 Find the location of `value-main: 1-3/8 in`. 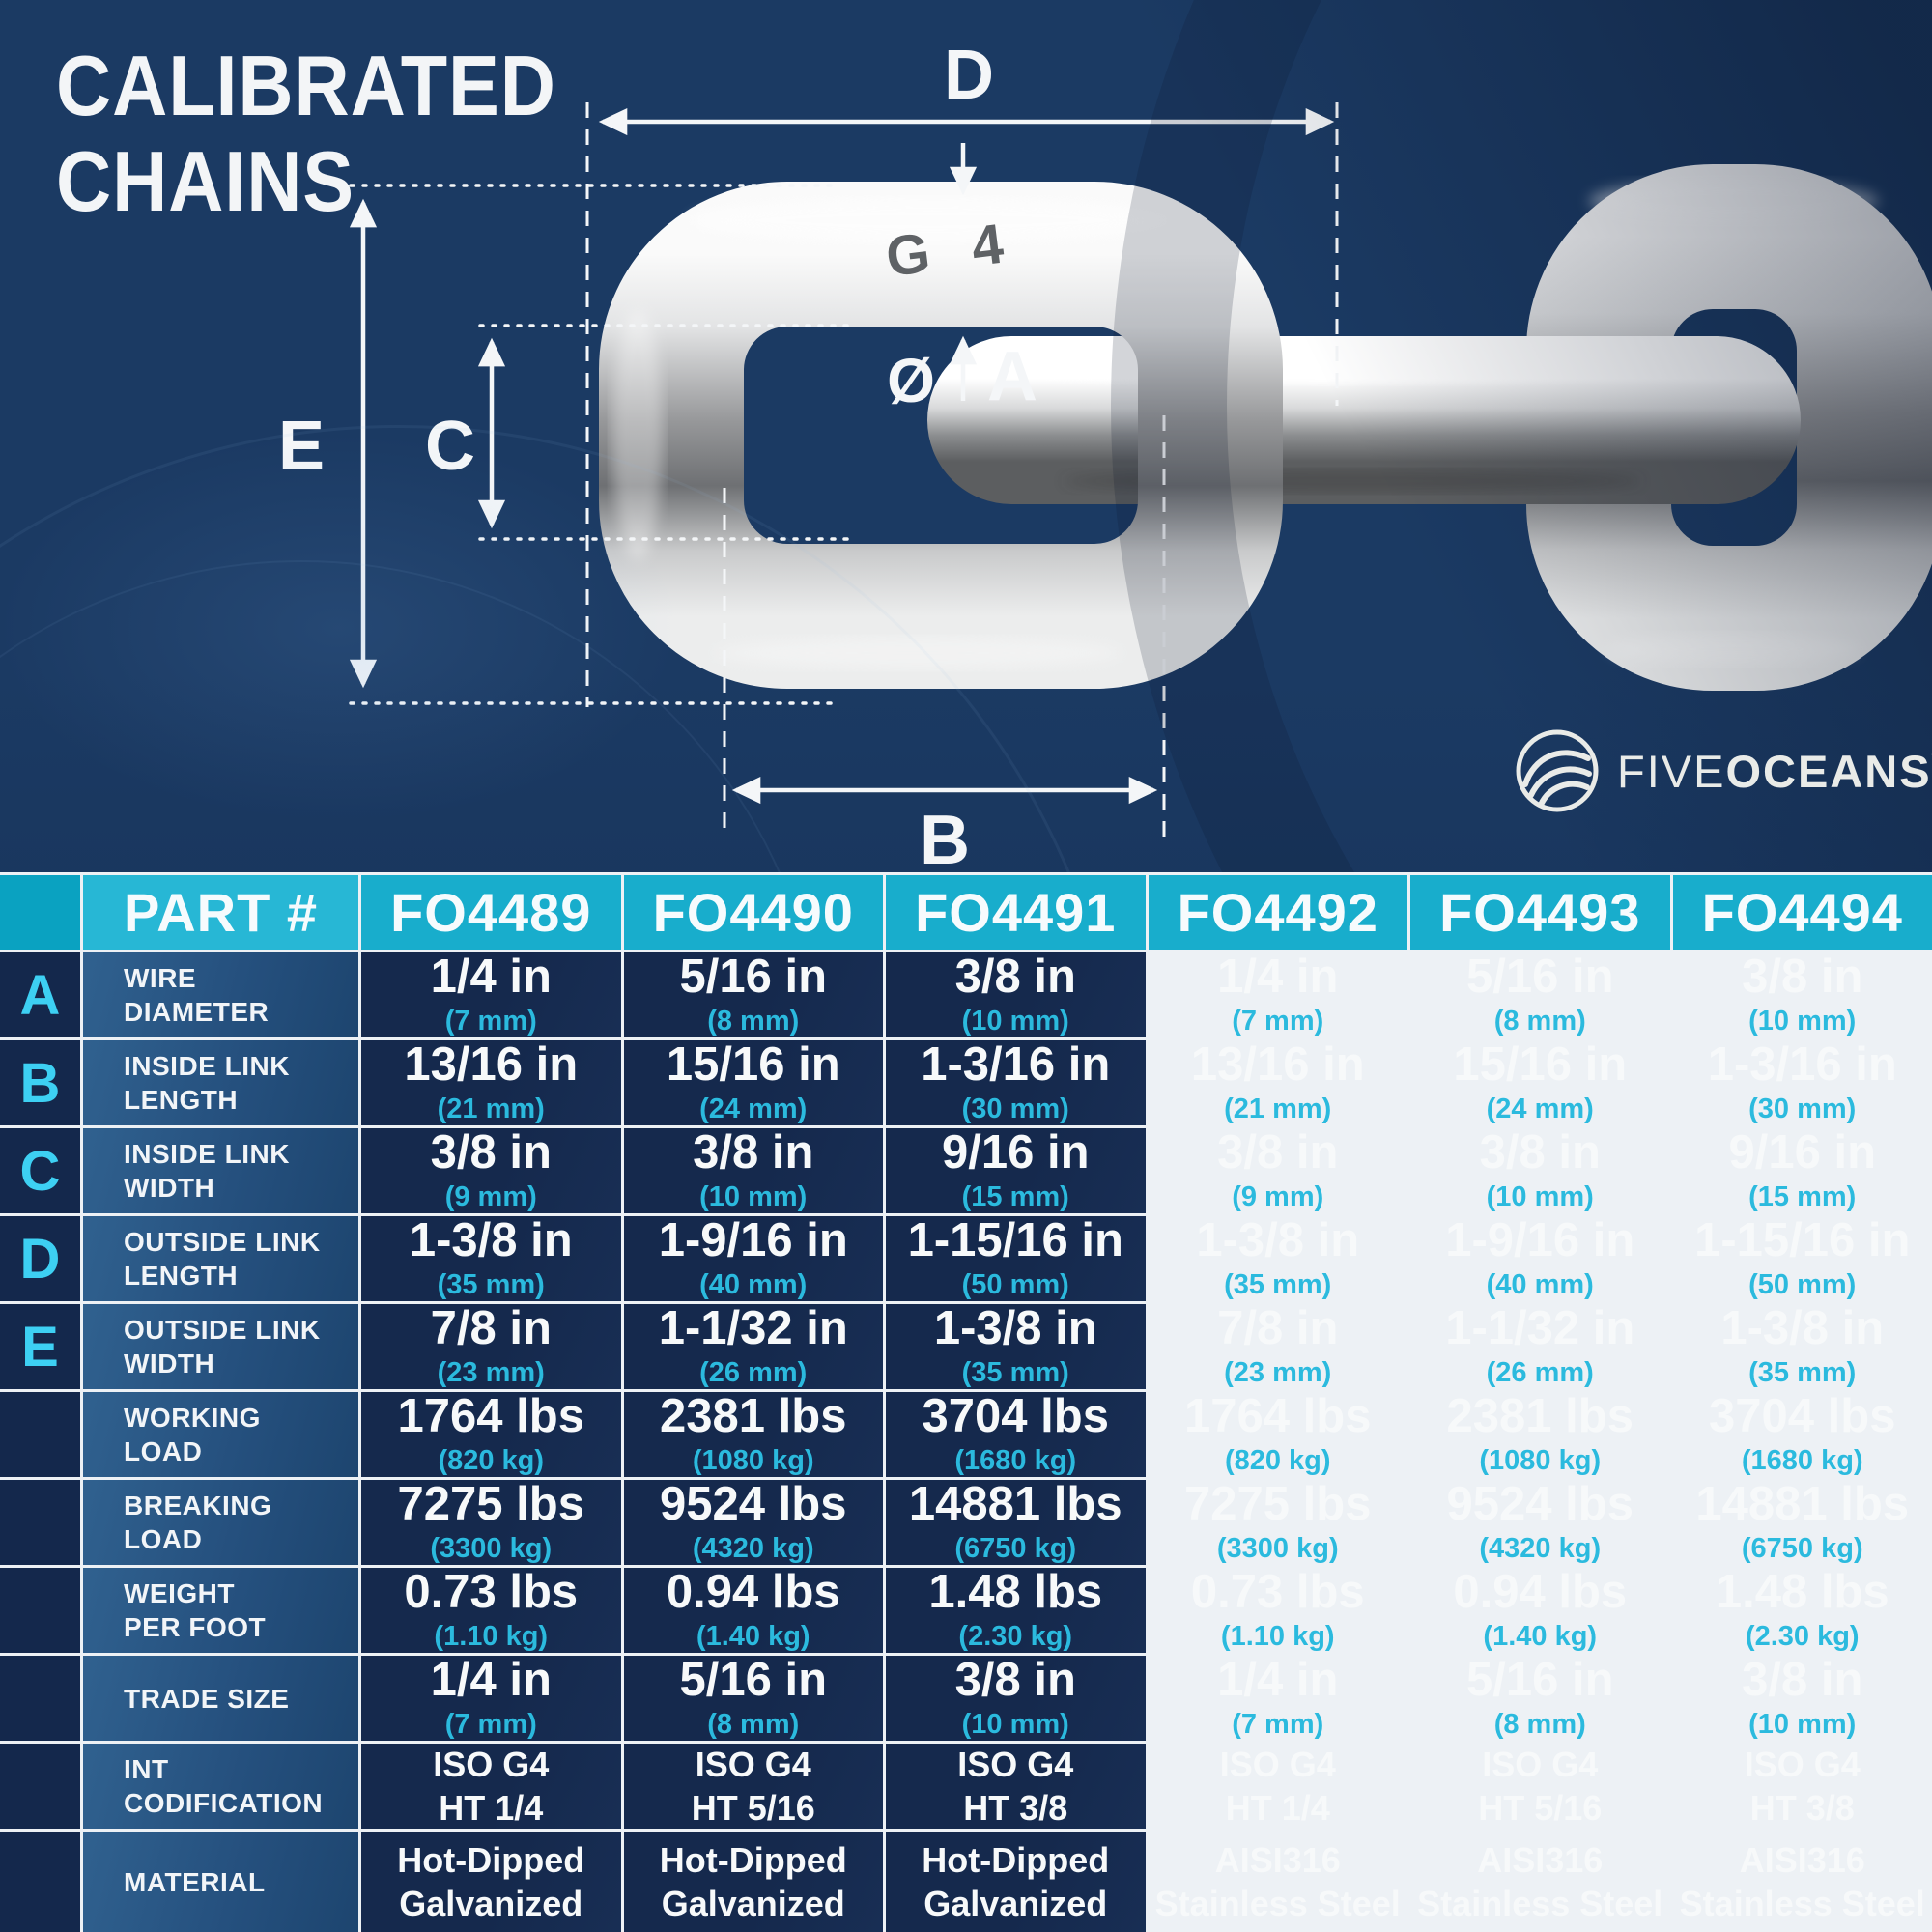

value-main: 1-3/8 in is located at coordinates (1278, 1241).